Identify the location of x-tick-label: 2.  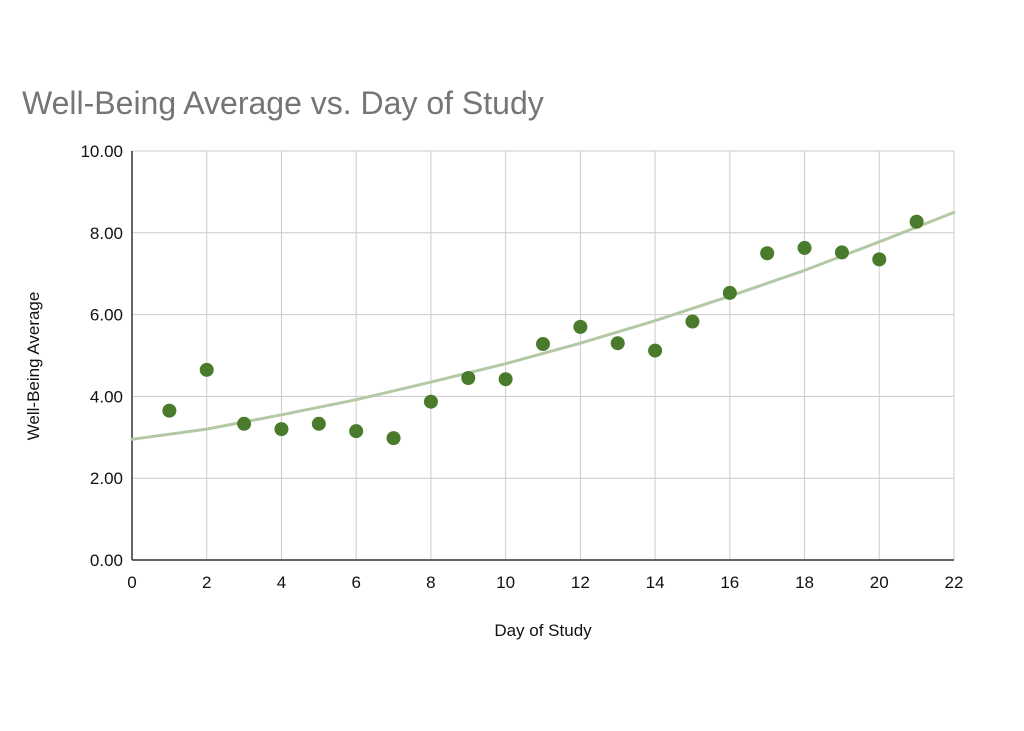
(206, 582).